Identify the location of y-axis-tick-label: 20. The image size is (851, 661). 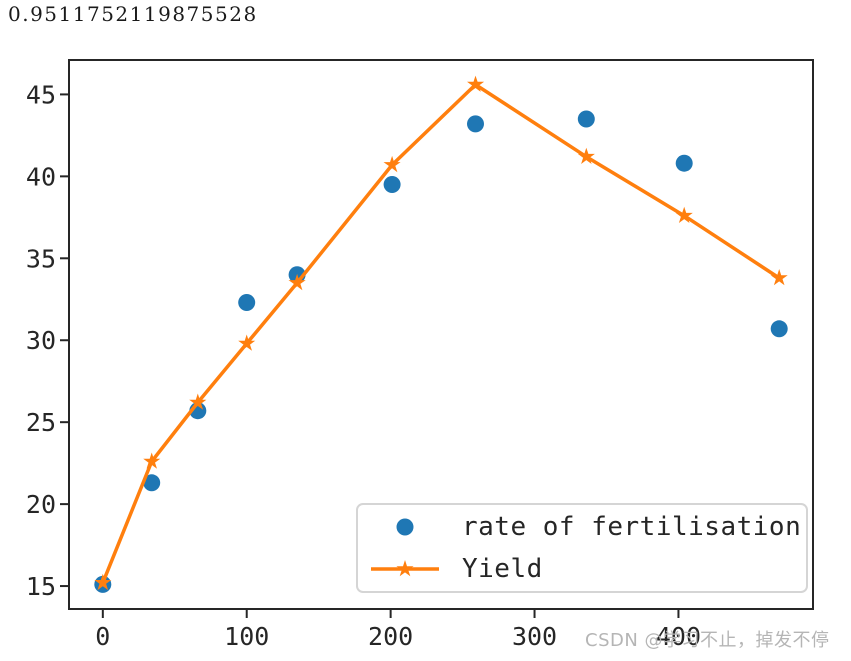
(41, 504).